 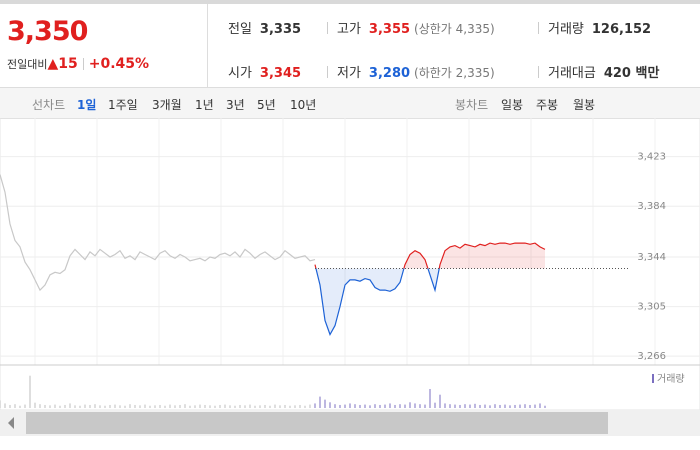 What do you see at coordinates (651, 257) in the screenshot?
I see `y-tick-label: 3,344` at bounding box center [651, 257].